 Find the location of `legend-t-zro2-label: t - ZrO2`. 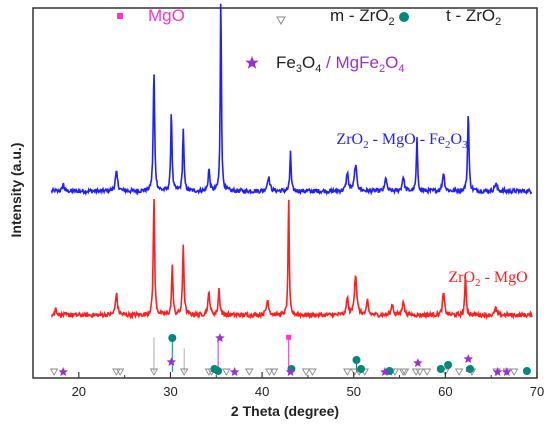

legend-t-zro2-label: t - ZrO2 is located at coordinates (473, 17).